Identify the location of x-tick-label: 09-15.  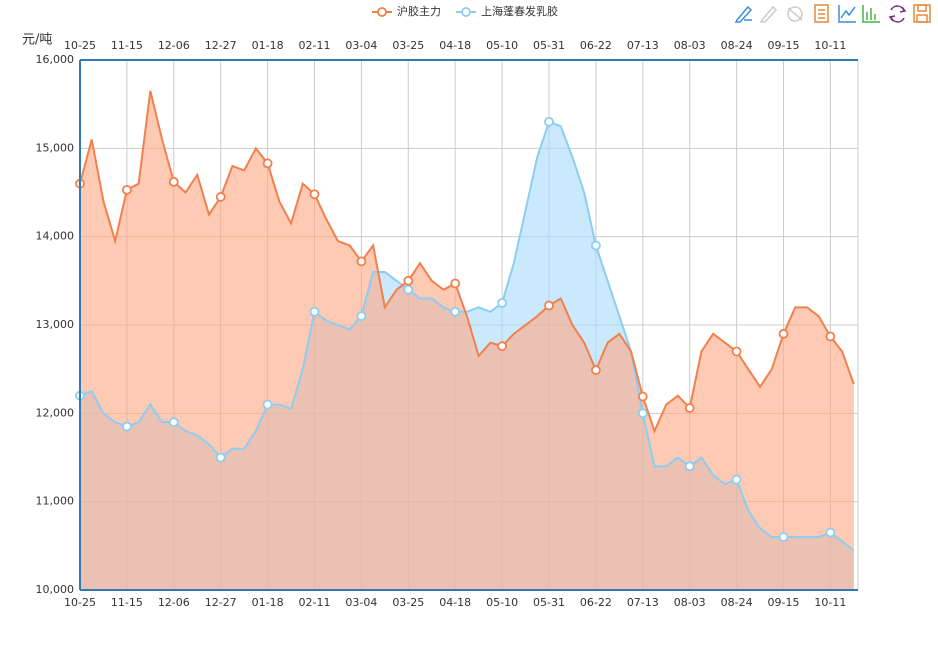
(784, 602).